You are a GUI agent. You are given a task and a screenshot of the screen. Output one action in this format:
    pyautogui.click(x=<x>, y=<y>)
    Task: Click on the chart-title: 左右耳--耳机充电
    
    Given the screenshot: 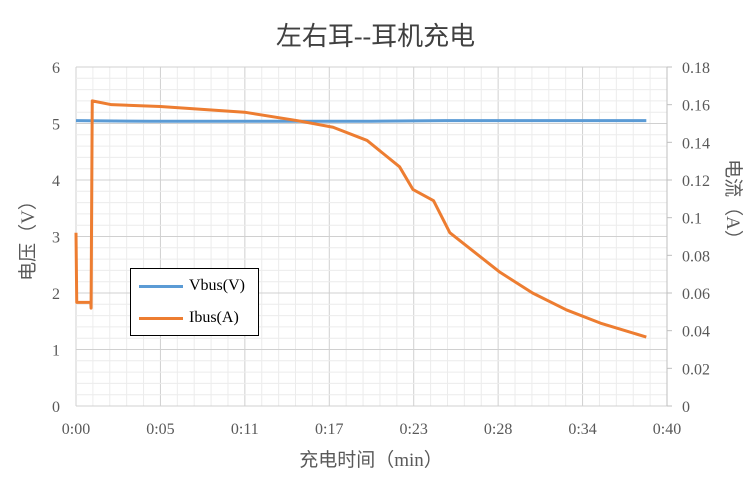 What is the action you would take?
    pyautogui.click(x=375, y=36)
    